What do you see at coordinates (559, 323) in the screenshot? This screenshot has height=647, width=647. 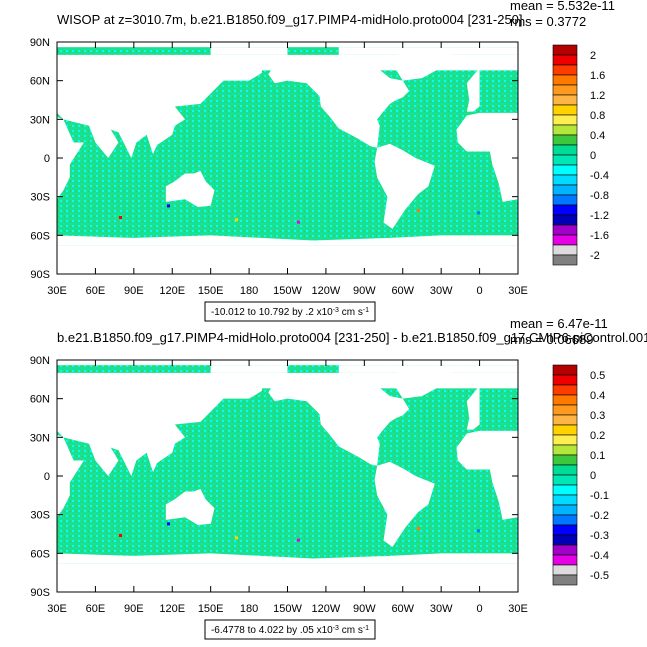 I see `mean-stat: mean = 6.47e-11` at bounding box center [559, 323].